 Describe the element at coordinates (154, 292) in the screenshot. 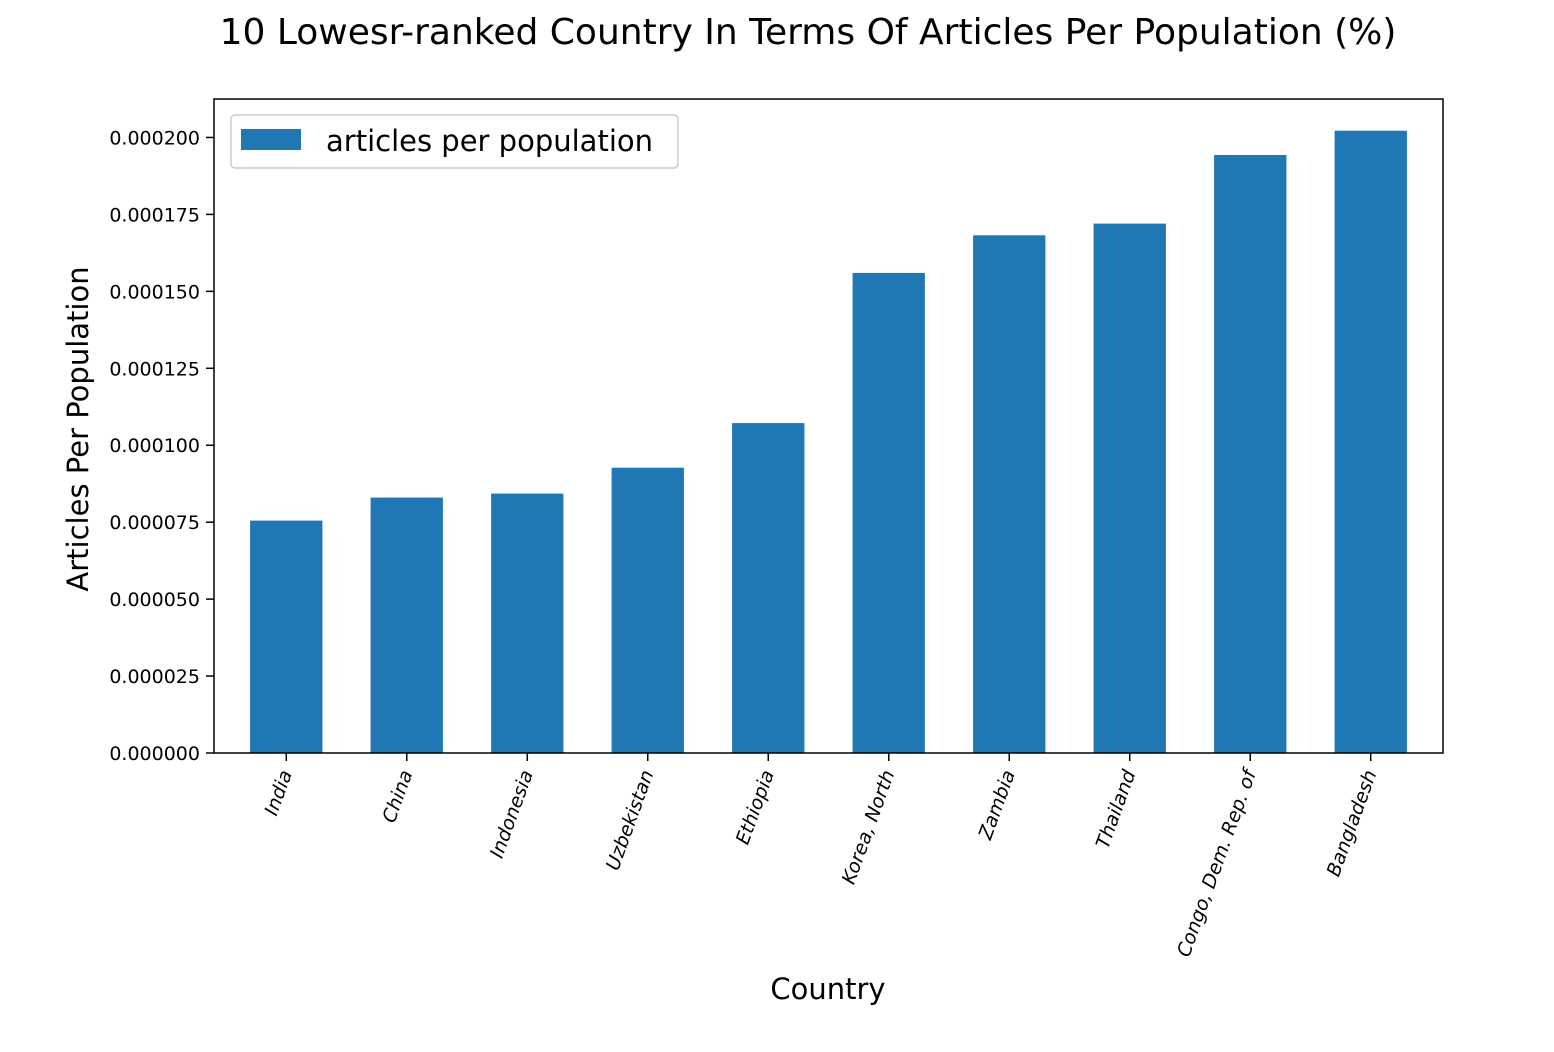

I see `y-tick-label: 0.000150` at that location.